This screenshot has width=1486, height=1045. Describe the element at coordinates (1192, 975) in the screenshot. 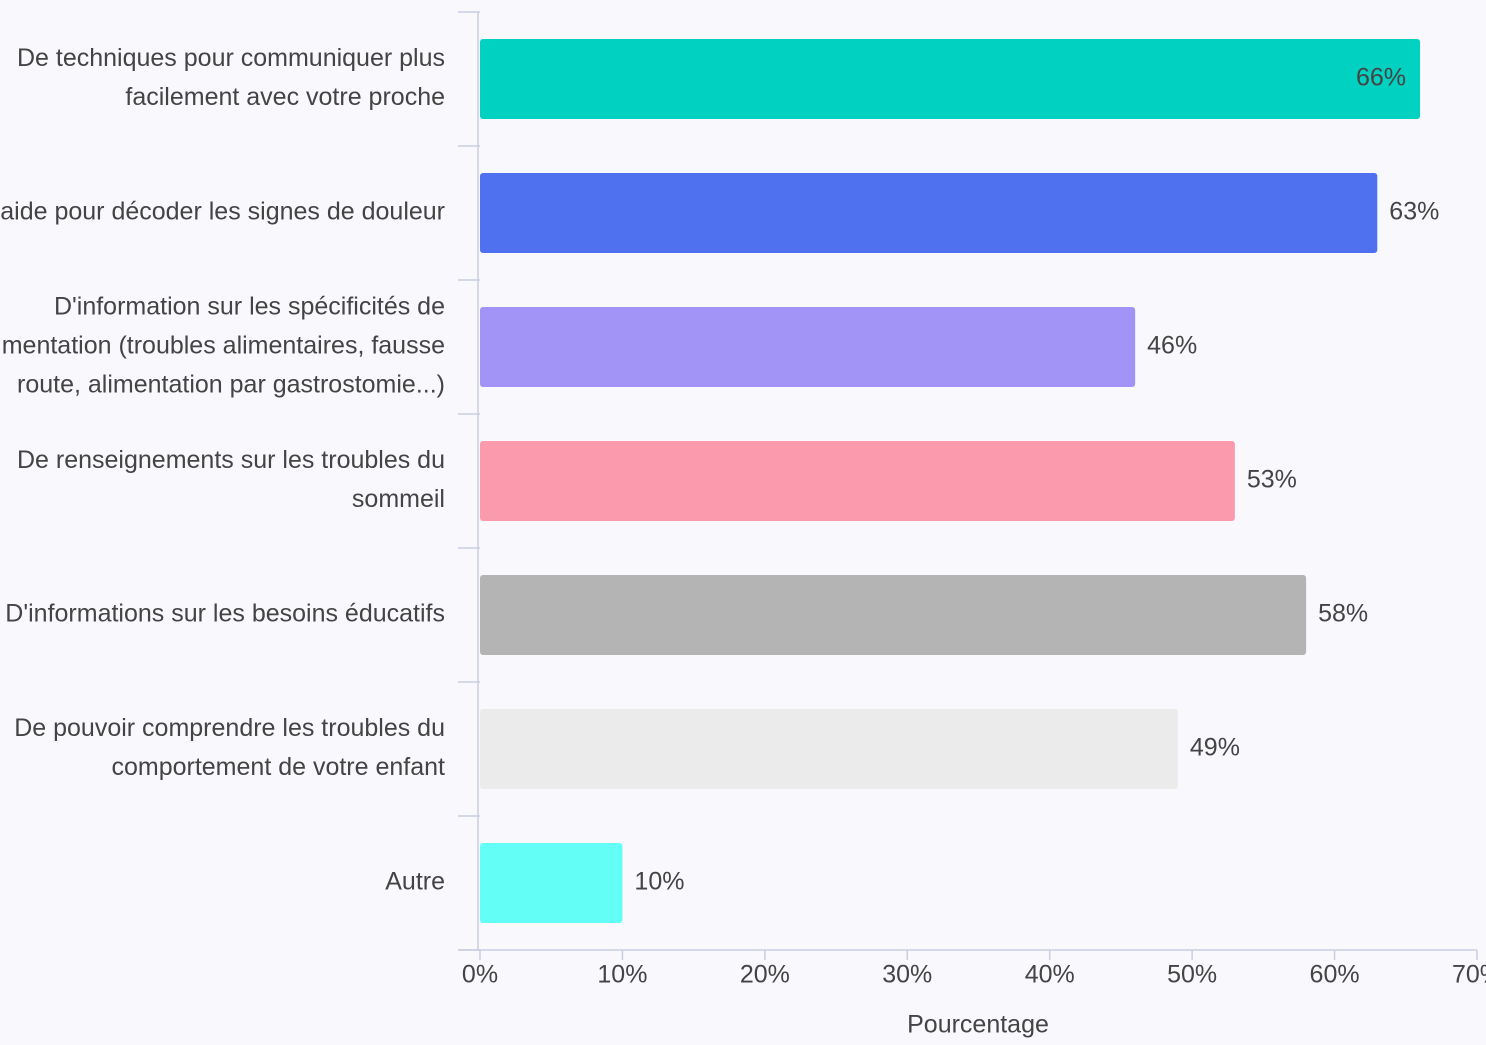

I see `x-tick-label: 50%` at that location.